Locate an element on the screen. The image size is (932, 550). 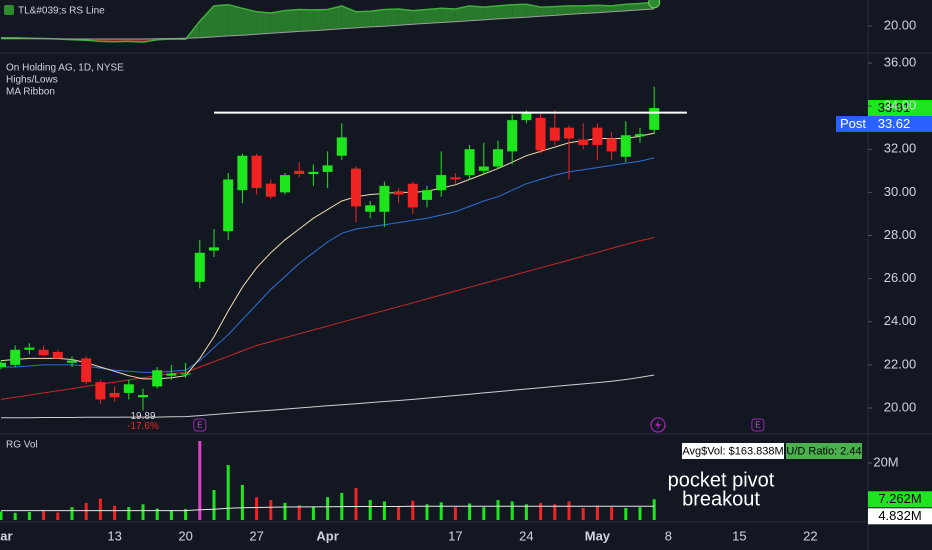
y-tick-label: 36.00 is located at coordinates (900, 61).